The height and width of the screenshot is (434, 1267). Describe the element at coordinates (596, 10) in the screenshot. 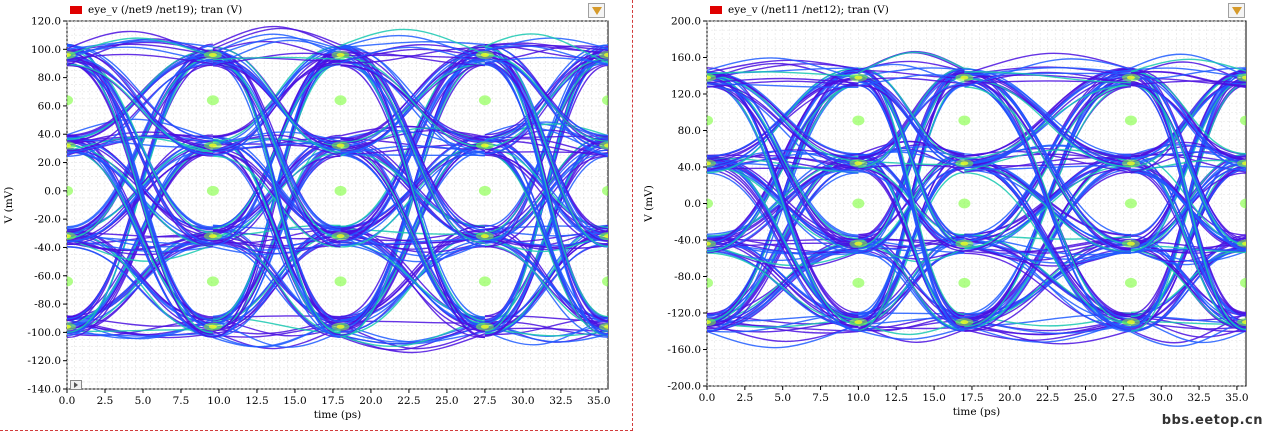

I see `left-filter-icon` at that location.